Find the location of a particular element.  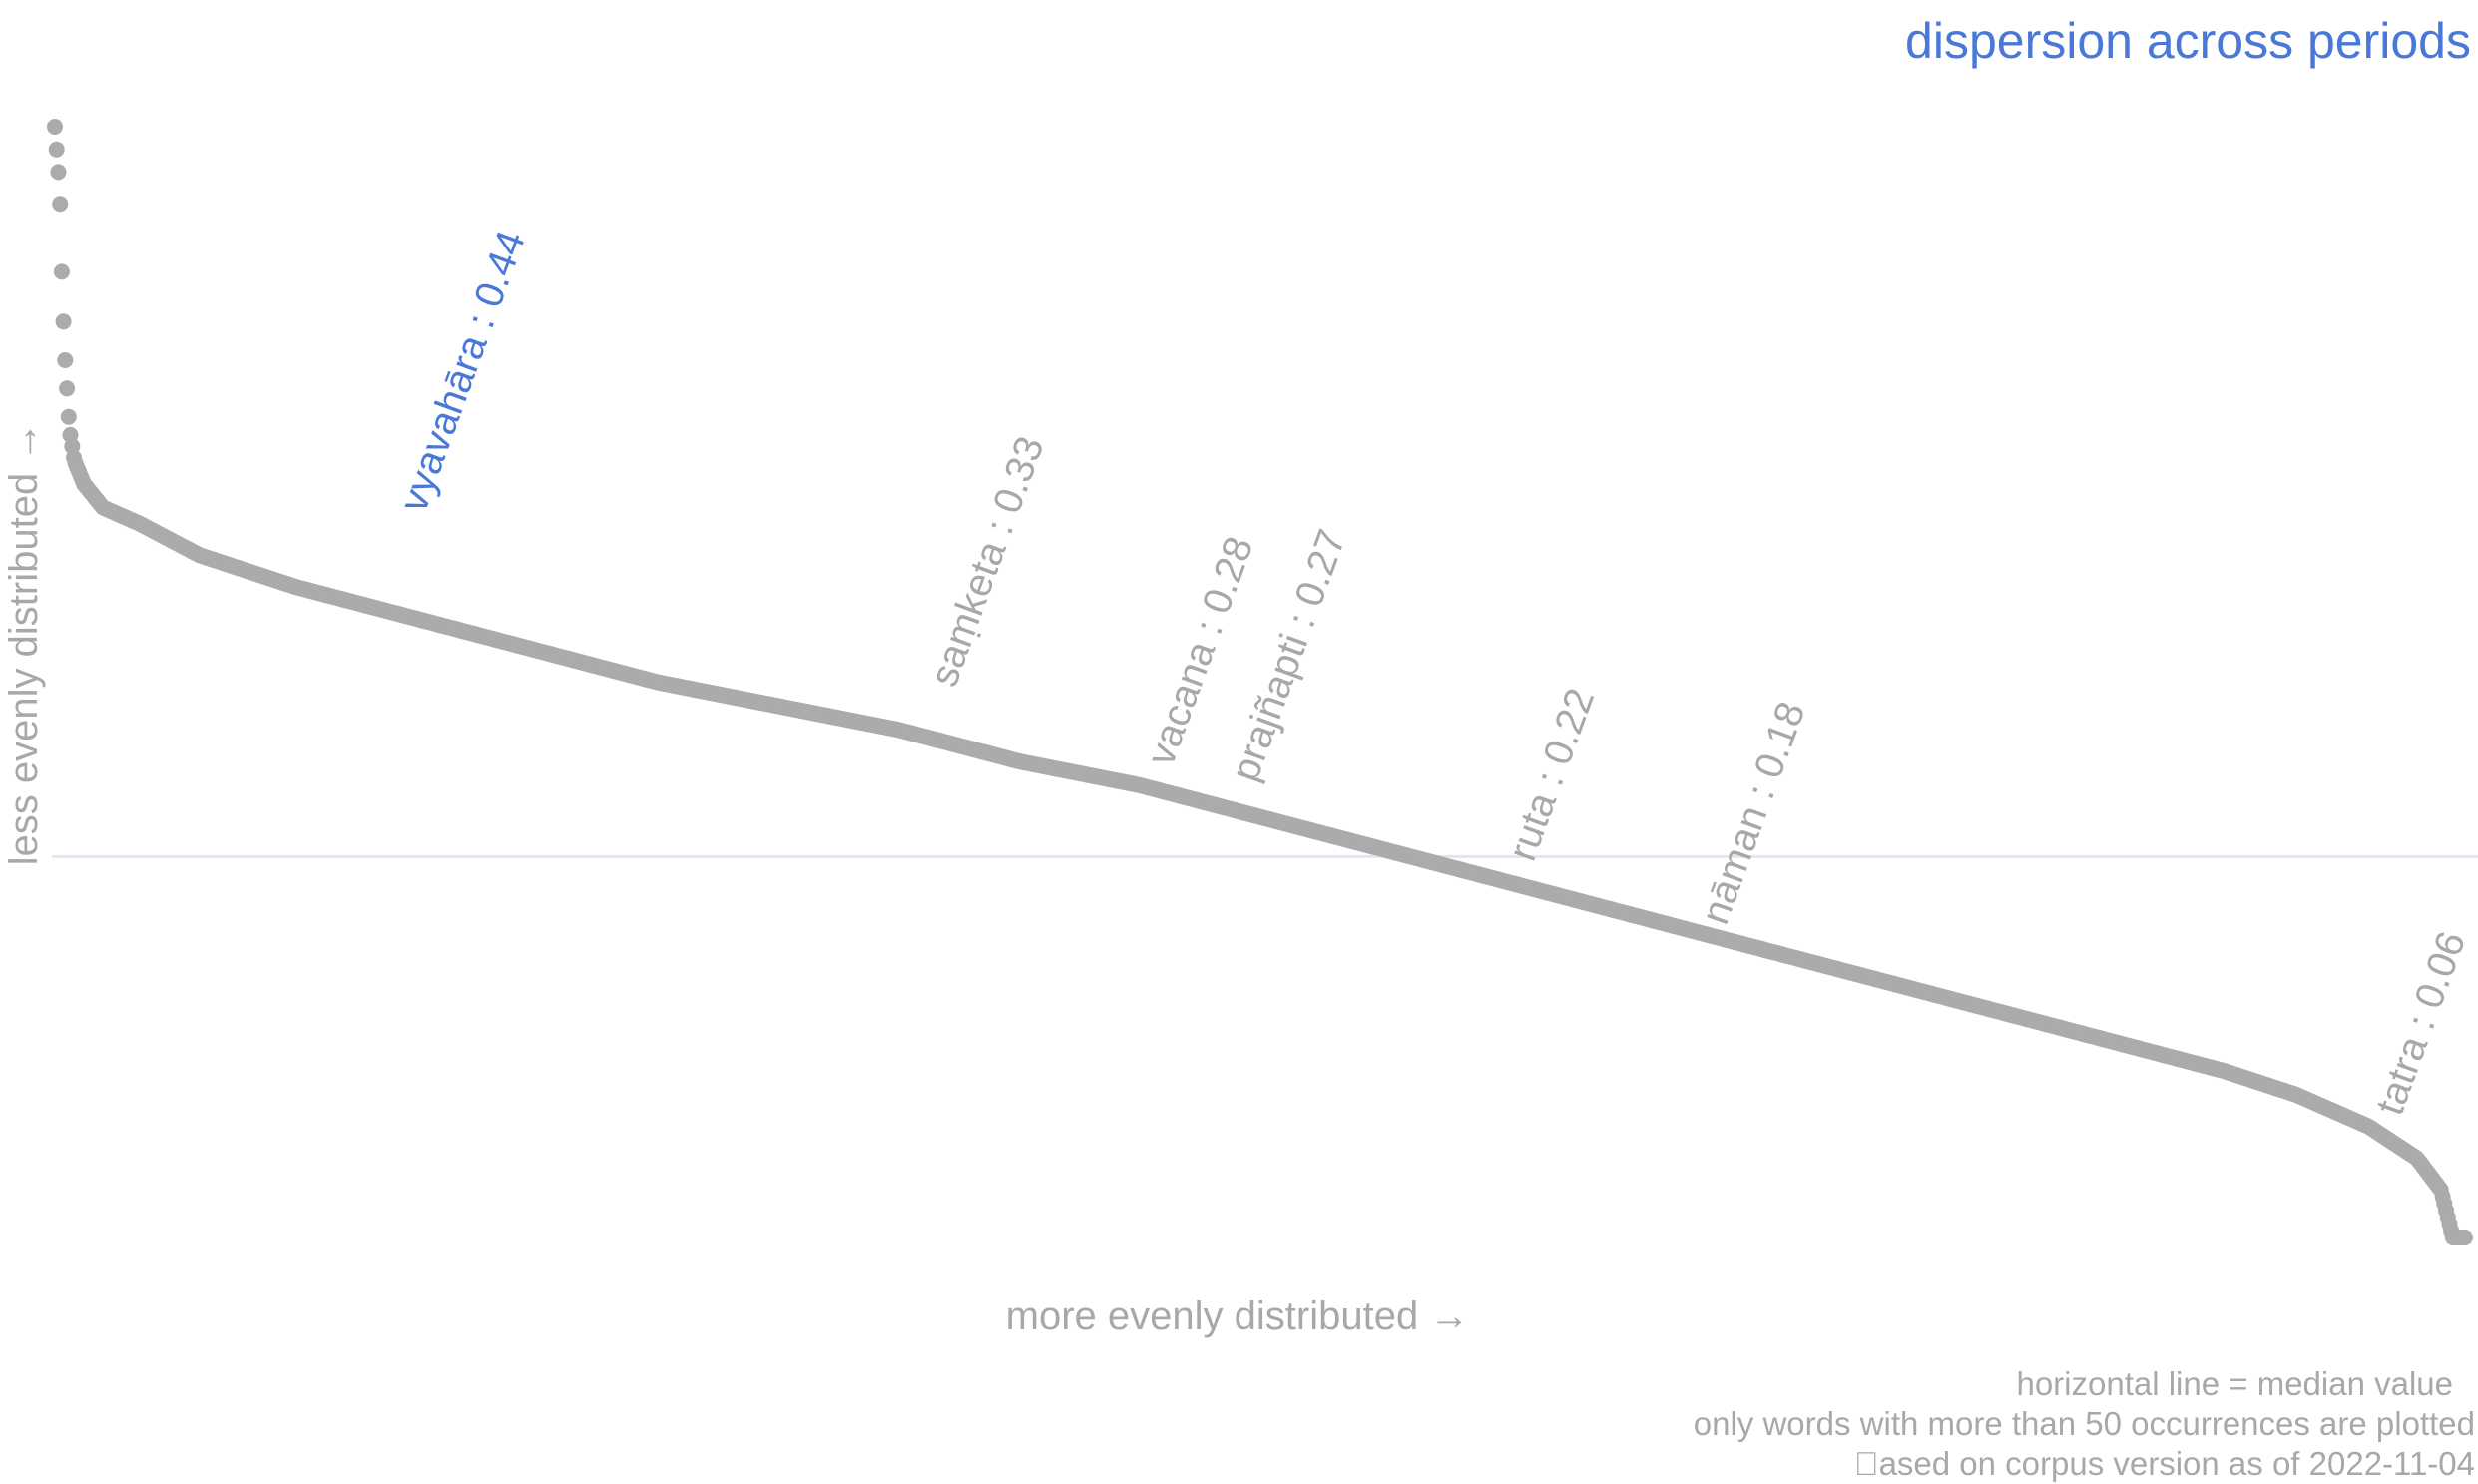

chart-title: dispersion across periods is located at coordinates (2188, 41).